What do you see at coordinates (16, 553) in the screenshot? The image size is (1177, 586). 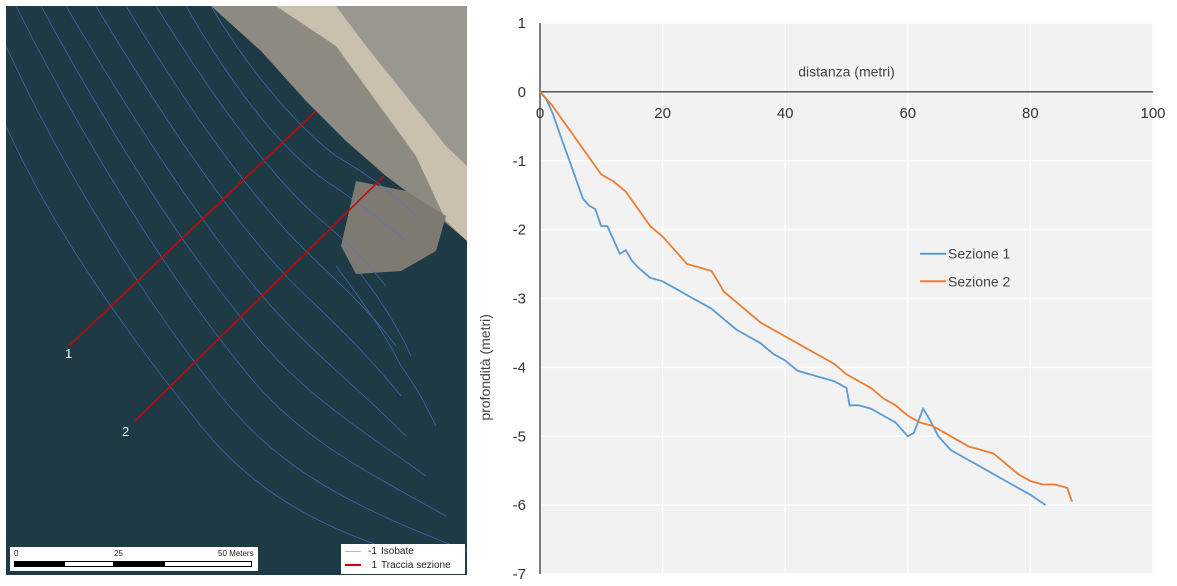 I see `scale-label-0: 0` at bounding box center [16, 553].